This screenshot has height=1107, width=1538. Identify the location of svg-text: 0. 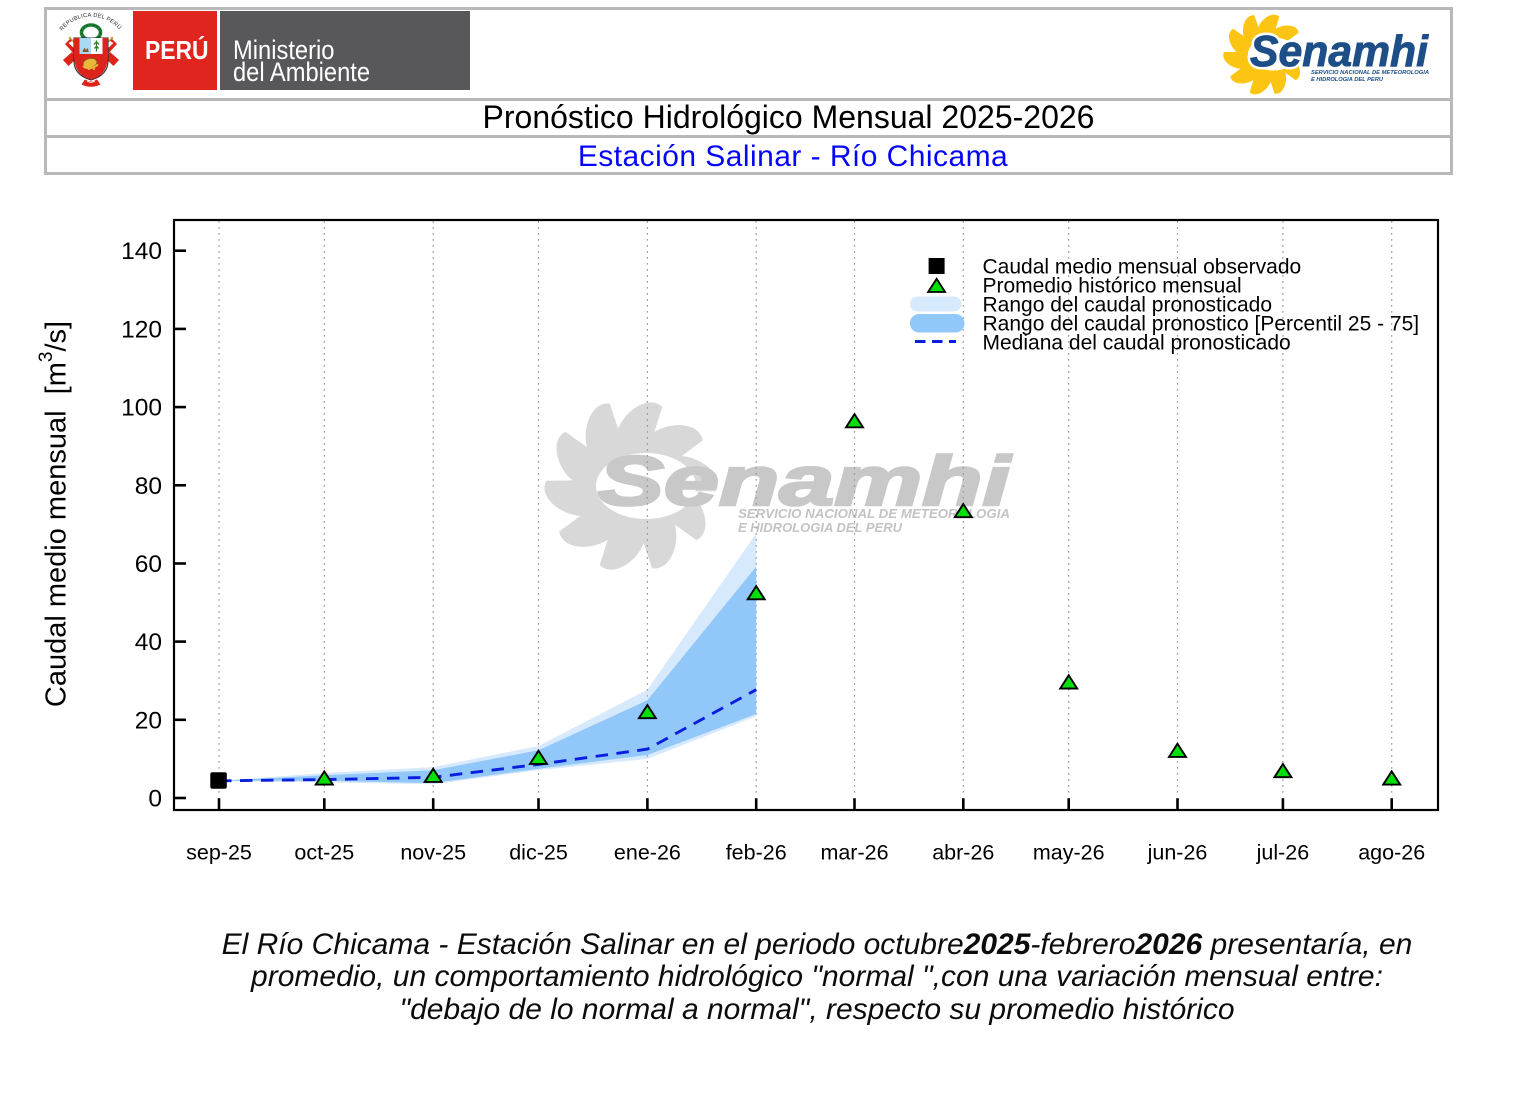
(155, 799).